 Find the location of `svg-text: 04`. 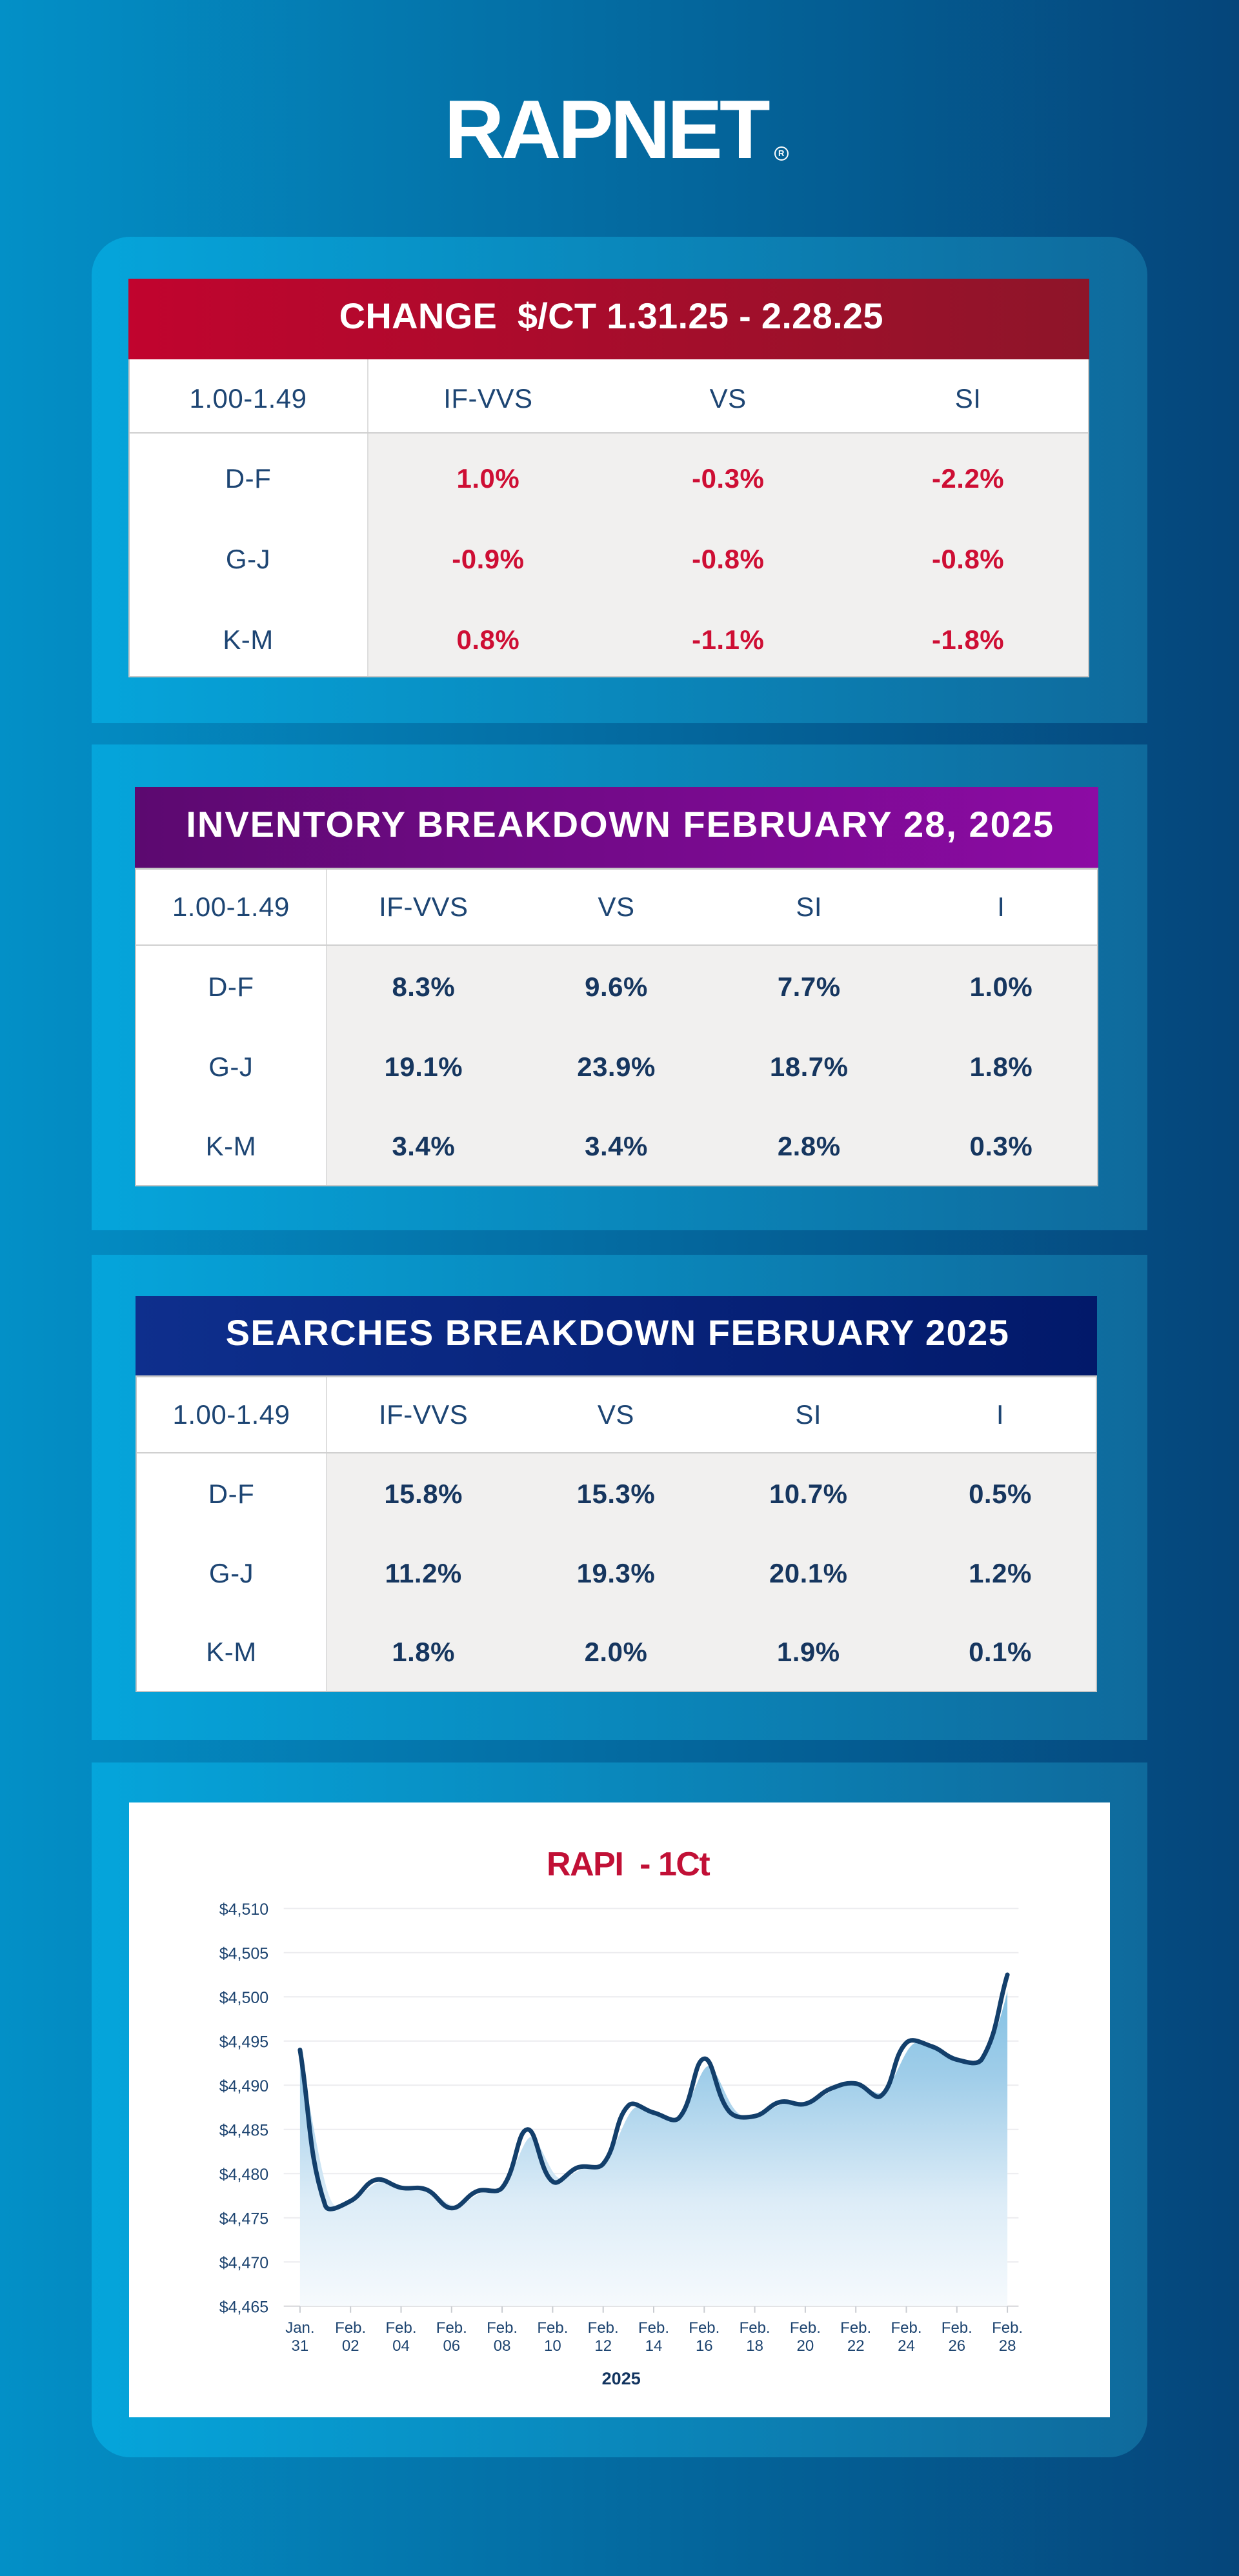

svg-text: 04 is located at coordinates (401, 2346).